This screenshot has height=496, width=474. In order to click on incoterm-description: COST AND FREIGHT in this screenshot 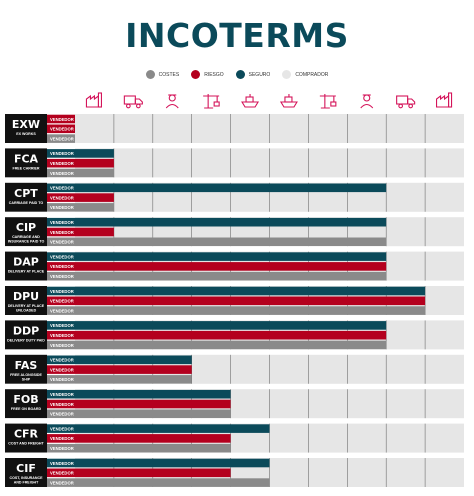, I will do `click(26, 444)`.